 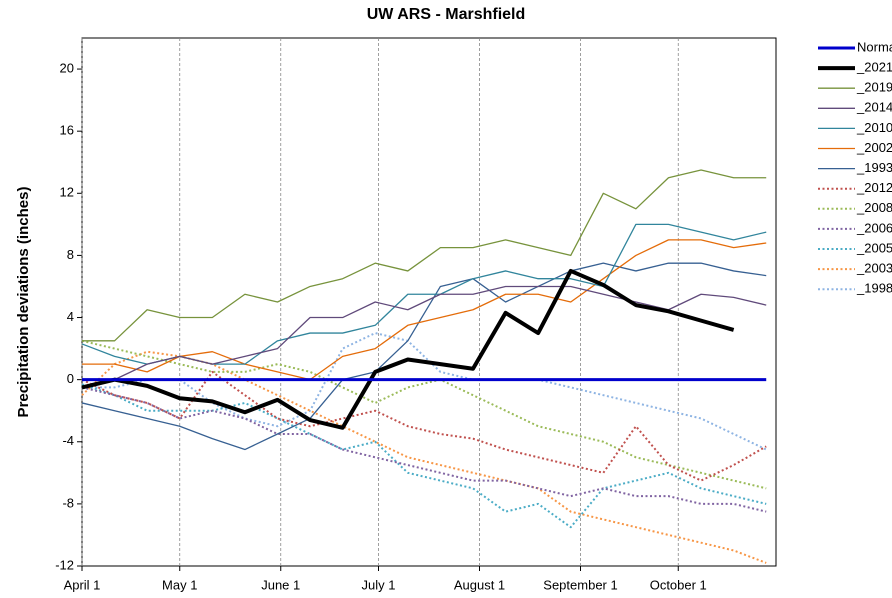 I want to click on y-tick-label: 16, so click(x=67, y=130).